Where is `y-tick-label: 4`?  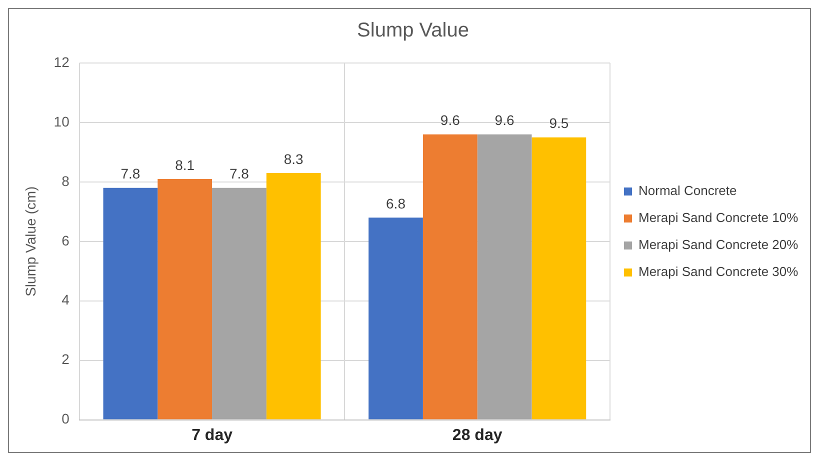 y-tick-label: 4 is located at coordinates (66, 300).